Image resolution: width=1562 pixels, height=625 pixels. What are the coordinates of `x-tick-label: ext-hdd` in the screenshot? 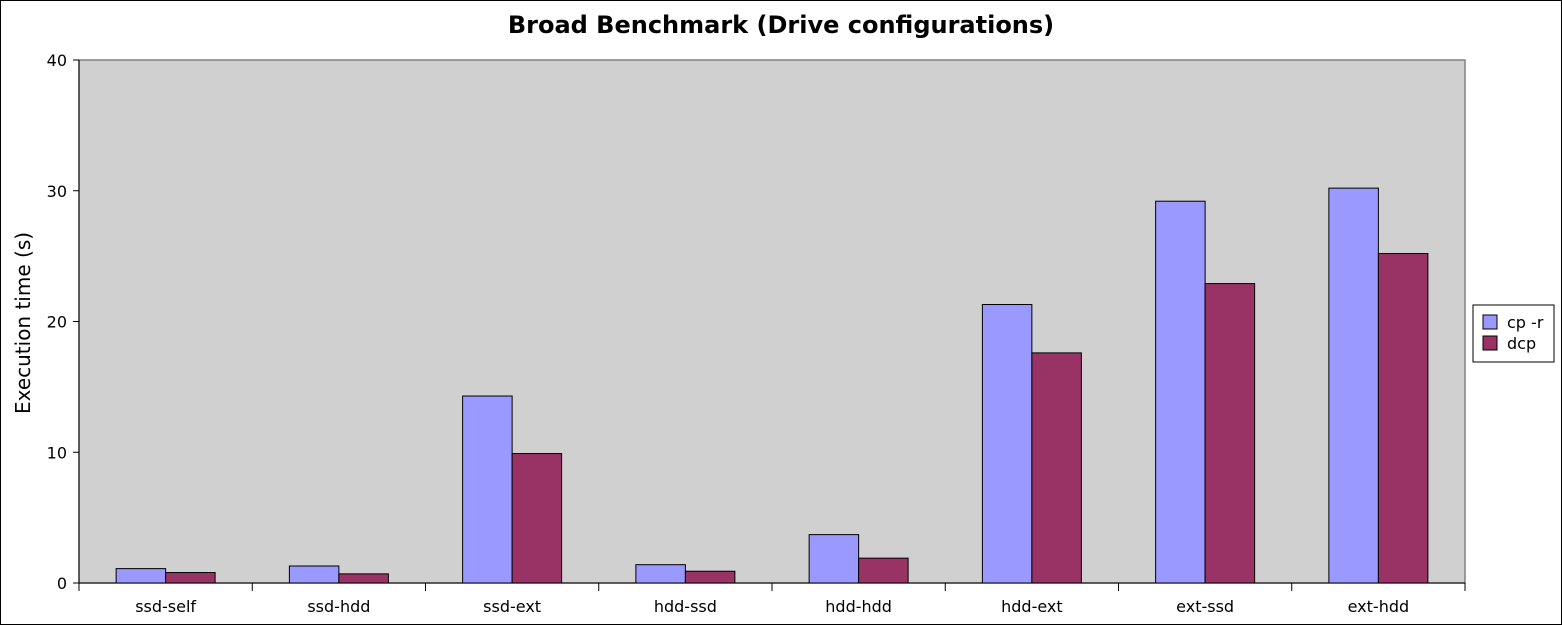 It's located at (1379, 606).